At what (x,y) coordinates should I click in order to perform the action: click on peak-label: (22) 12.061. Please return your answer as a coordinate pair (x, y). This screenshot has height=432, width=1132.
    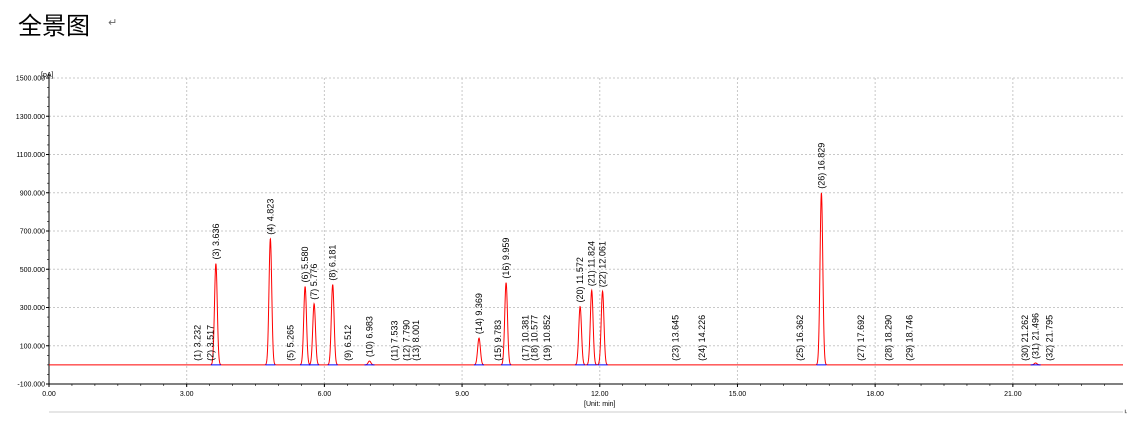
    Looking at the image, I should click on (603, 264).